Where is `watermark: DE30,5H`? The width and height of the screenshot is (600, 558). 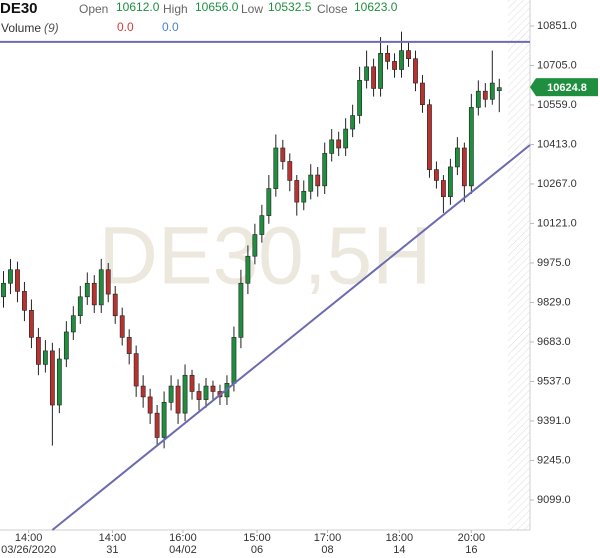 watermark: DE30,5H is located at coordinates (265, 256).